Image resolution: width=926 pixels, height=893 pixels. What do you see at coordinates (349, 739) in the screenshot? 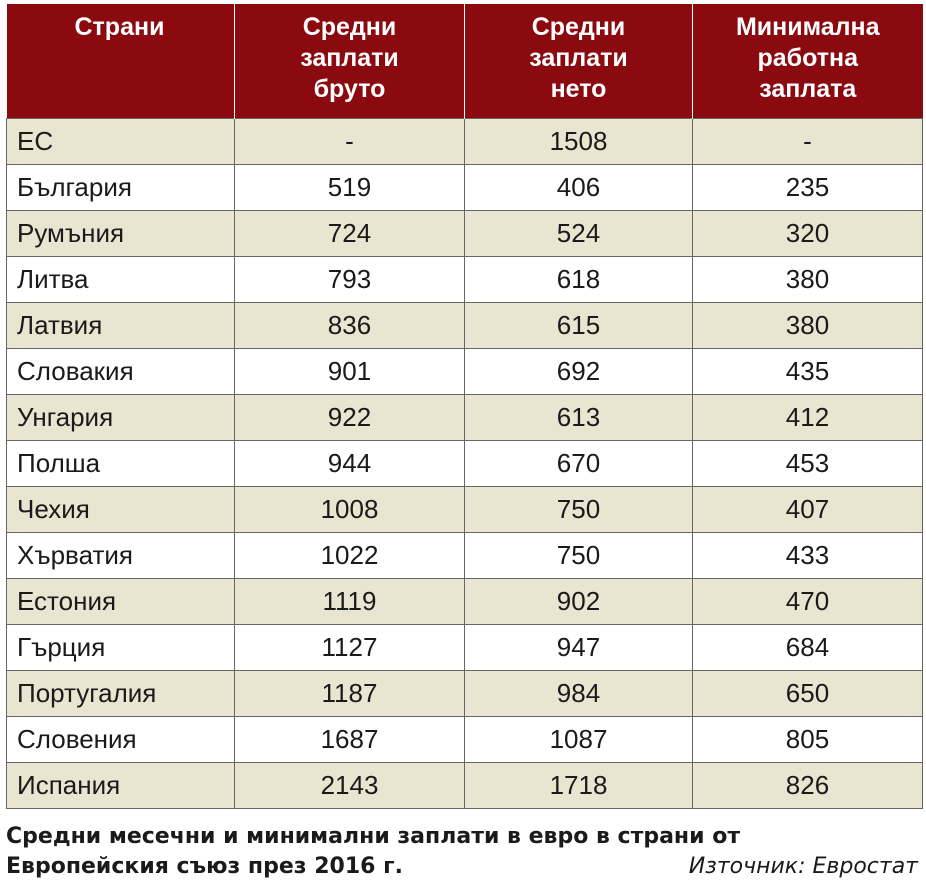
I see `gross-wage-cell: 1687` at bounding box center [349, 739].